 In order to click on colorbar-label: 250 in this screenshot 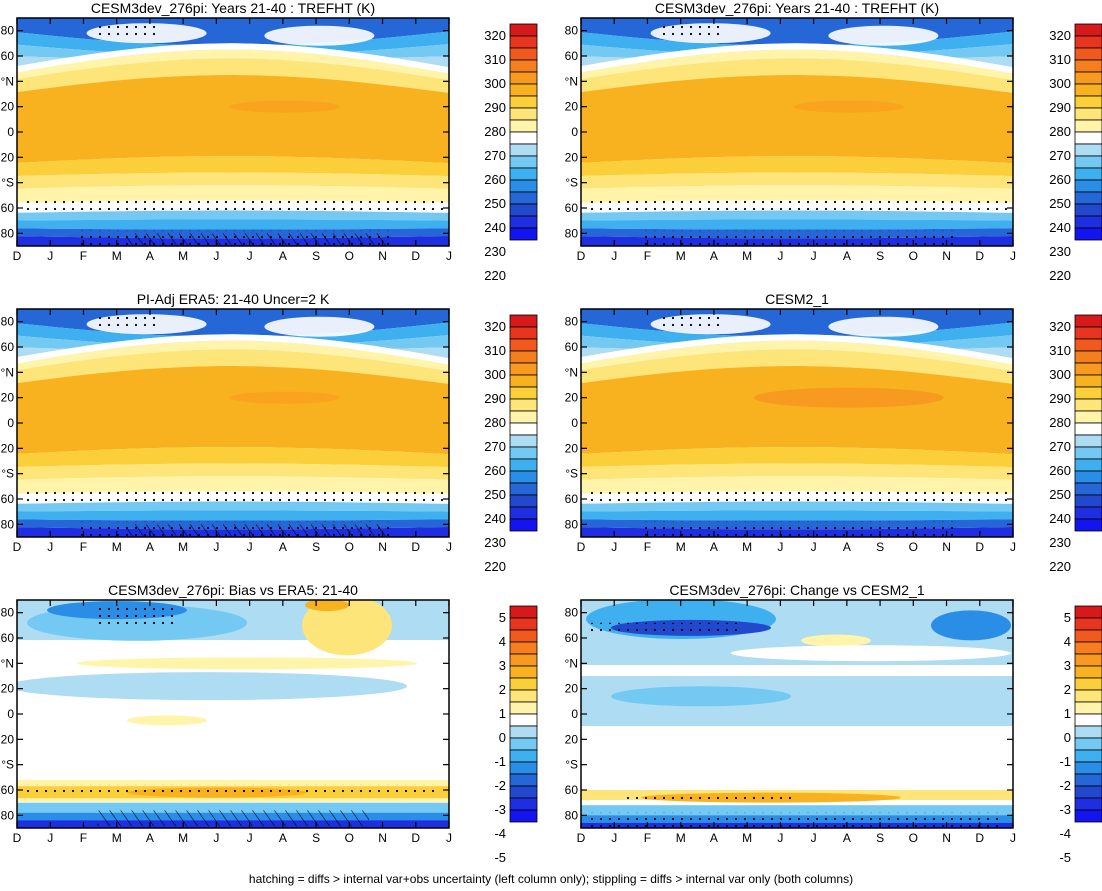, I will do `click(1060, 203)`.